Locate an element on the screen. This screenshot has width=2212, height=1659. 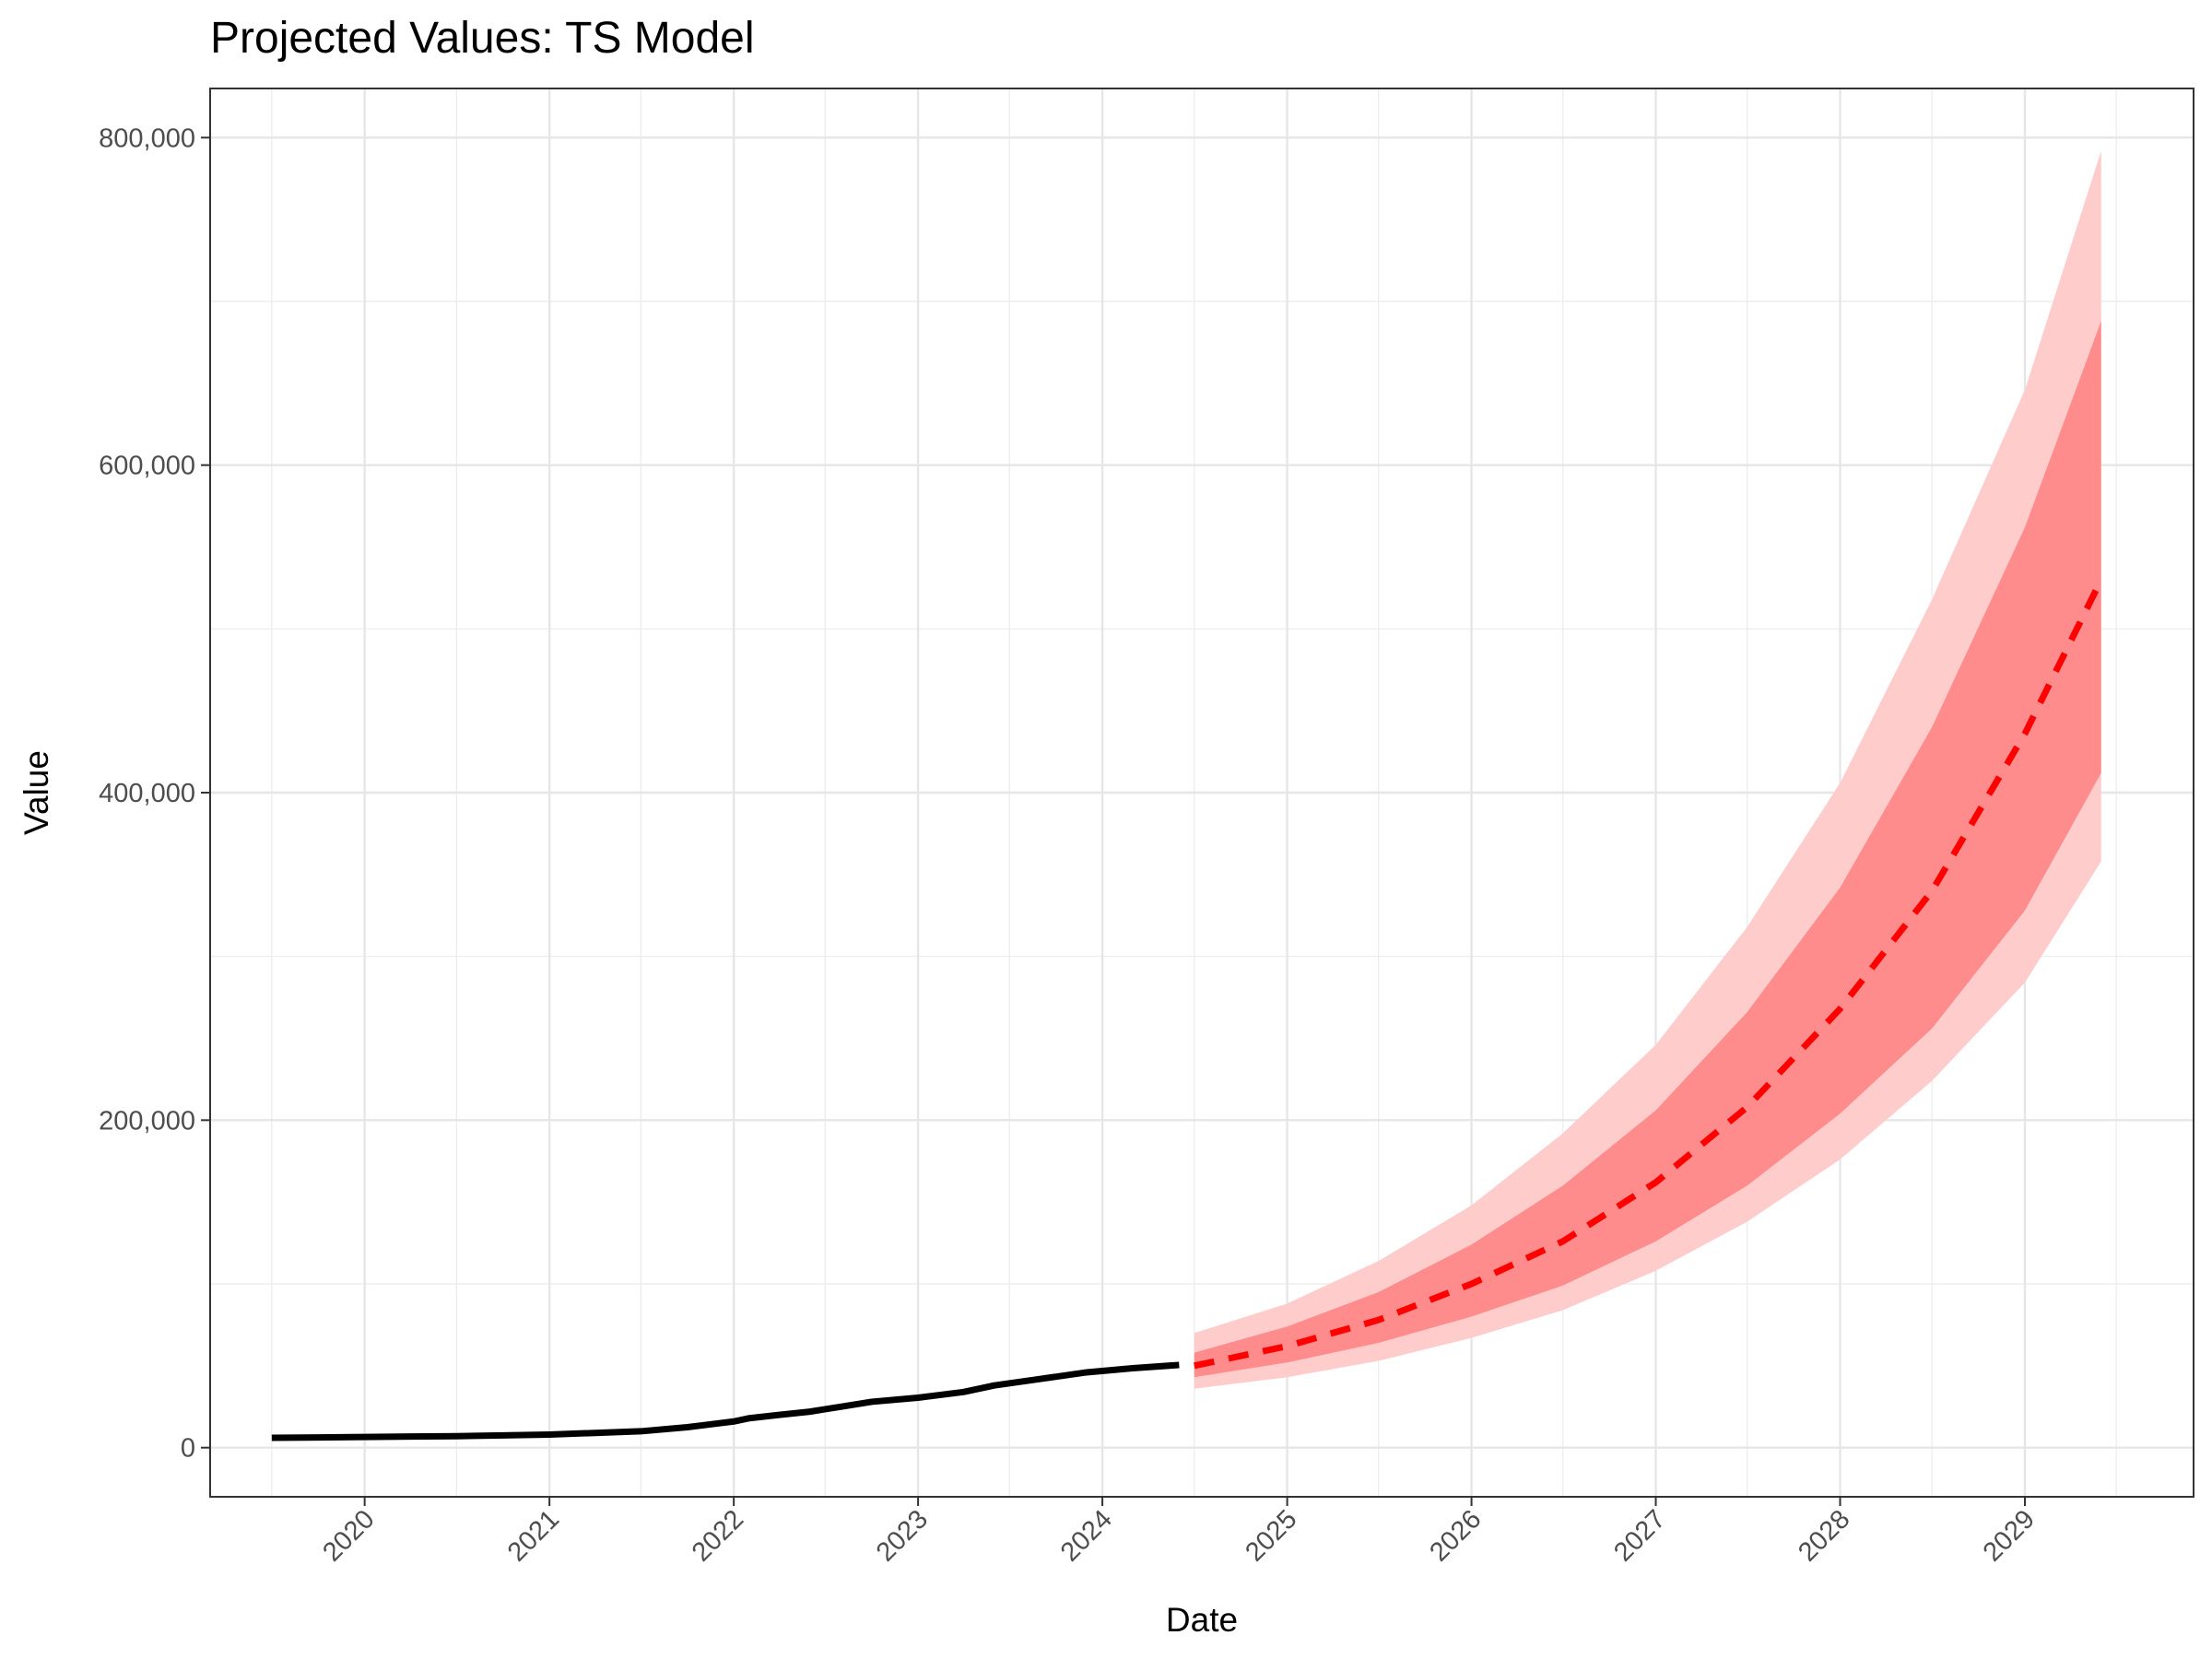
x-tick-label: 2020 is located at coordinates (348, 1535).